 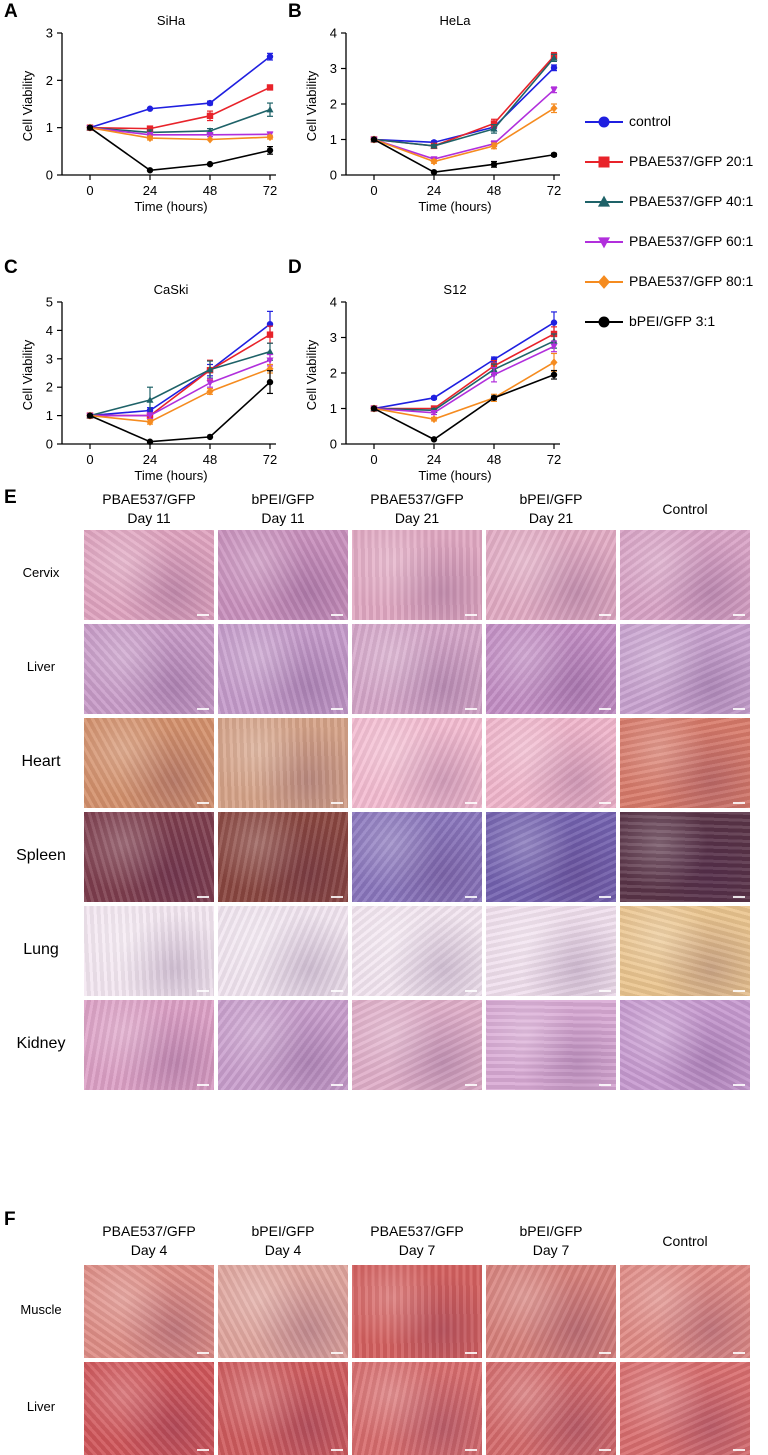 I want to click on x-tick-label: 0, so click(x=89, y=459).